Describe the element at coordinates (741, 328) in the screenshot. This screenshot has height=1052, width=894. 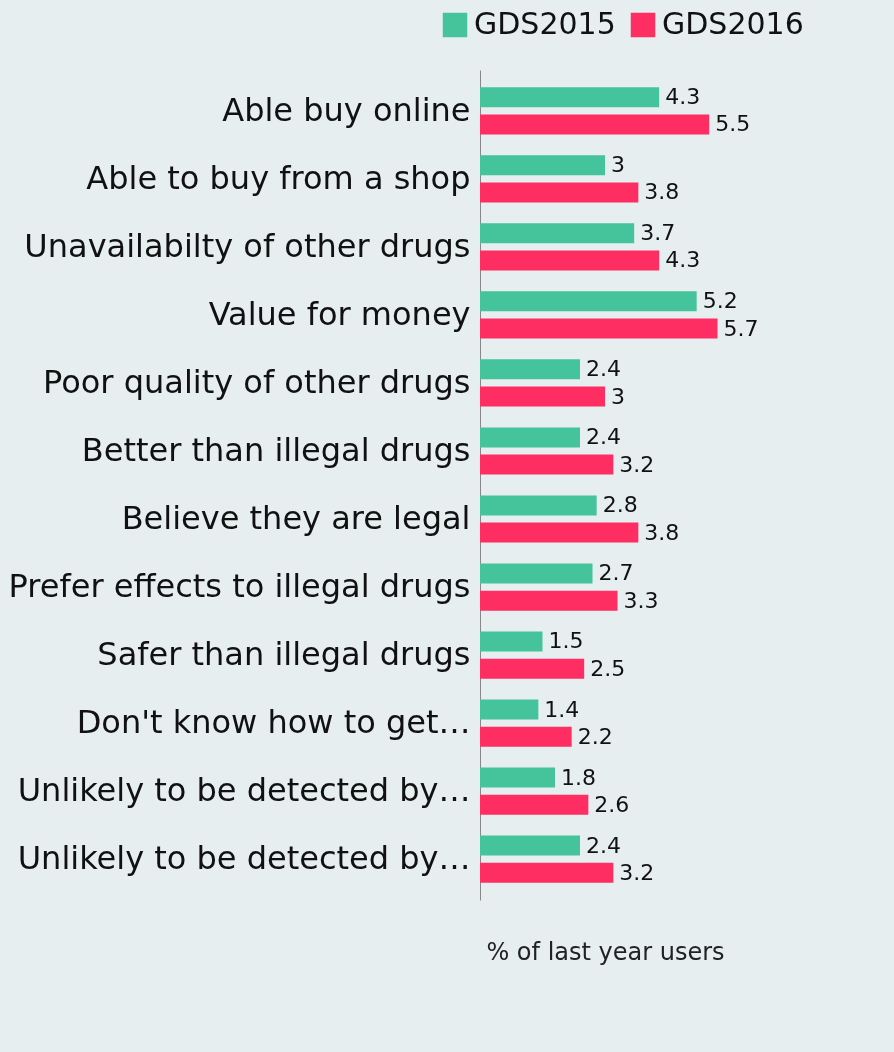
I see `data-label: 5.7` at that location.